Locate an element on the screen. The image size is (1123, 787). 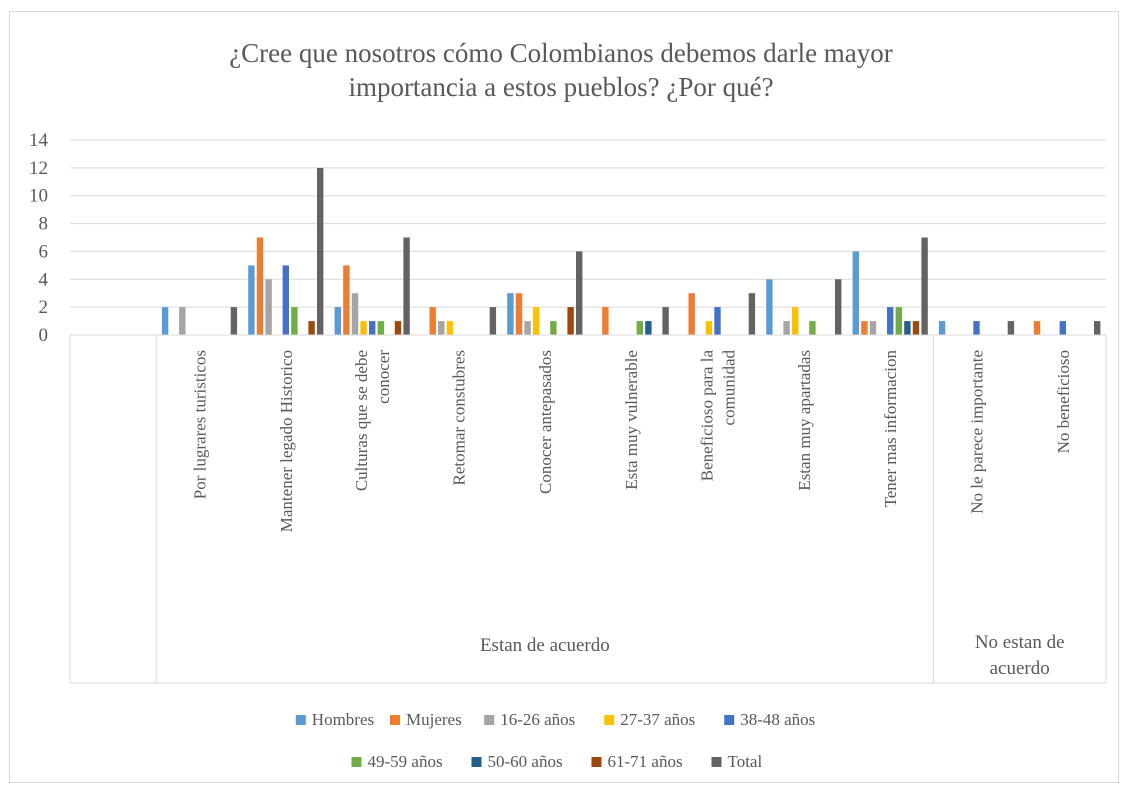
y-tick-label: 6 is located at coordinates (44, 251).